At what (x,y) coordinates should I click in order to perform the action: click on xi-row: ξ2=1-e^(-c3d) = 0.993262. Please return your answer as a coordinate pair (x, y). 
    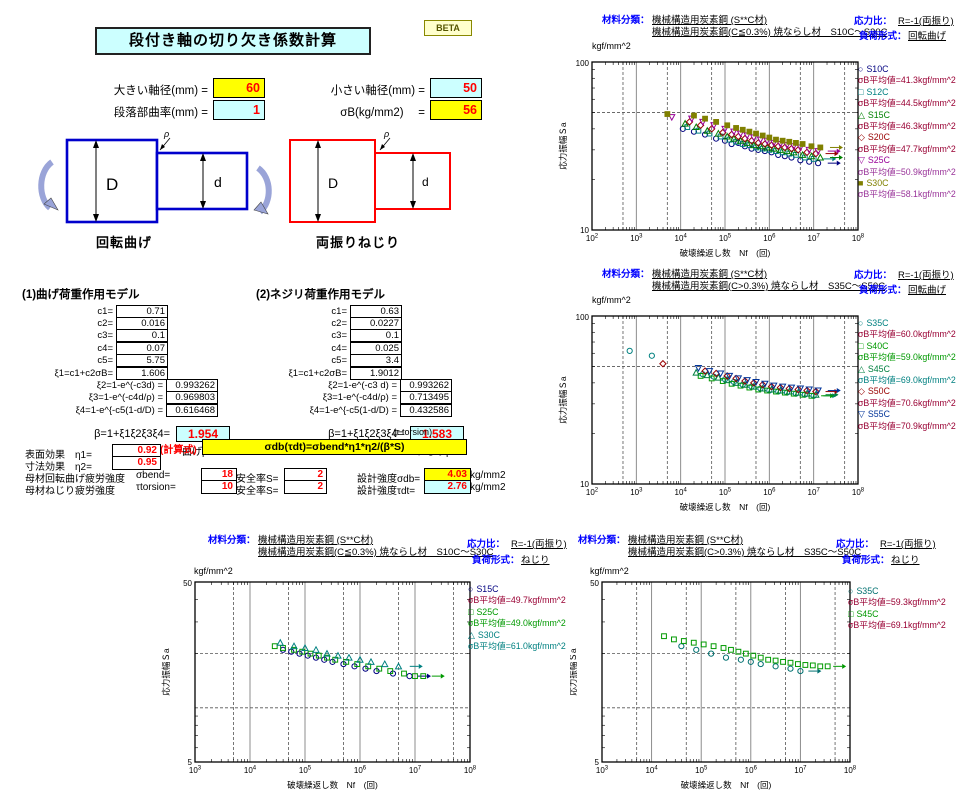
    Looking at the image, I should click on (140, 386).